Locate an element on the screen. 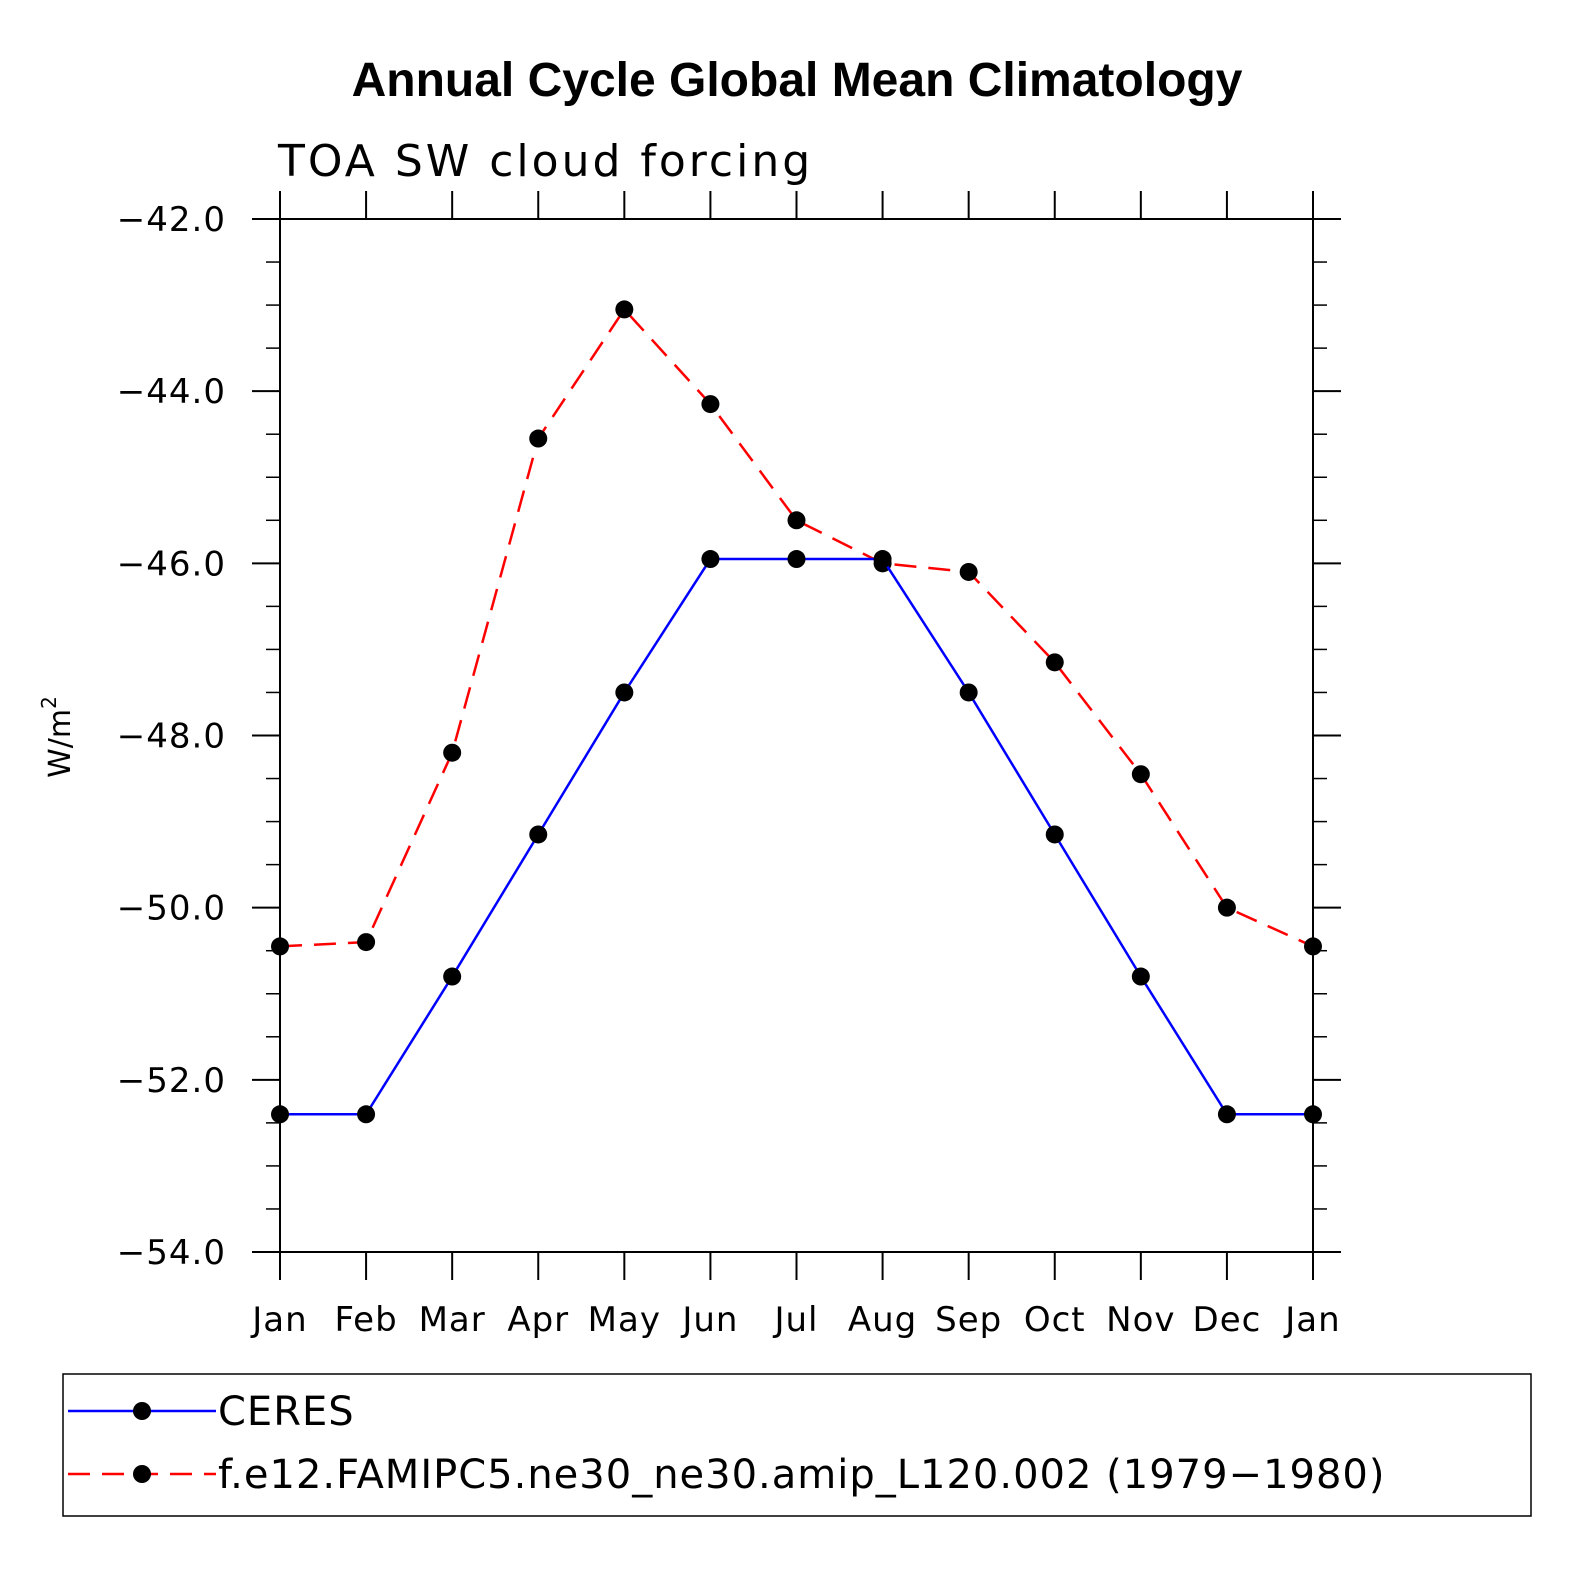  x-tick-label: Aug is located at coordinates (882, 1320).